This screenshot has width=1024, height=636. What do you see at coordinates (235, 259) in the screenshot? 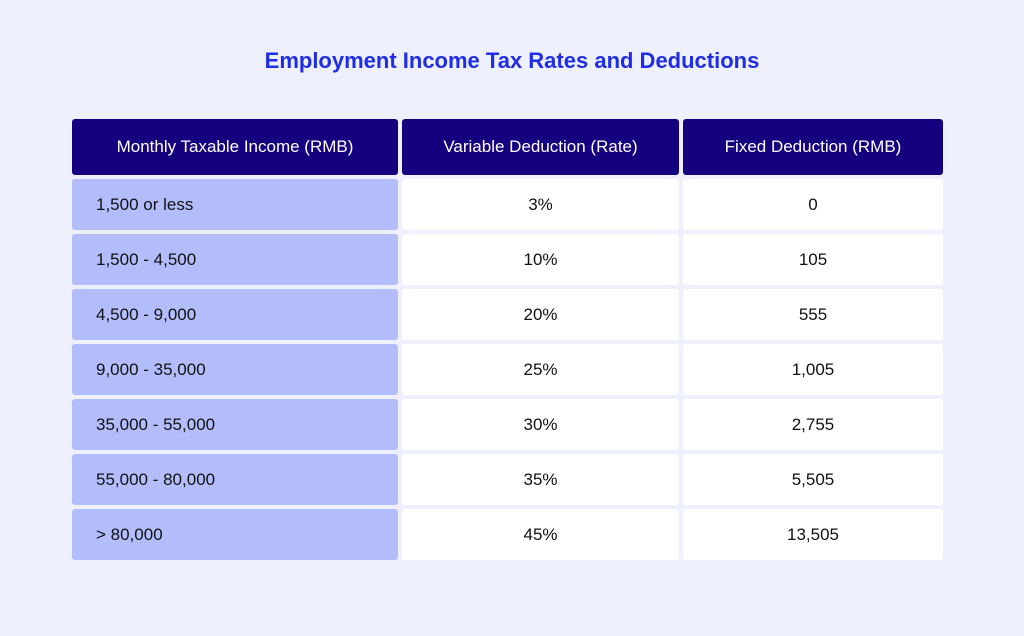
I see `income-cell: 1,500 - 4,500` at bounding box center [235, 259].